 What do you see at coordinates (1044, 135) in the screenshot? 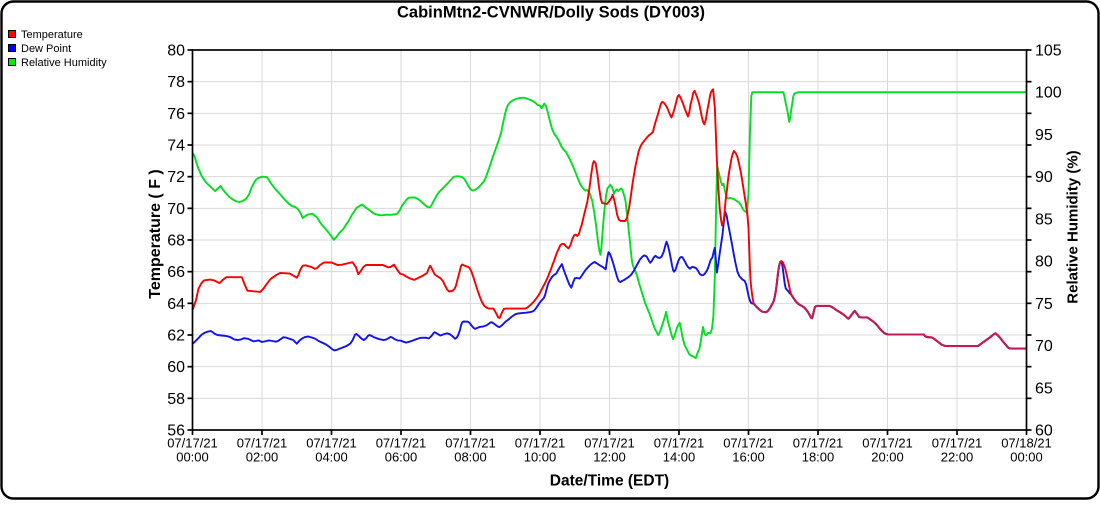
I see `svg-text: 95` at bounding box center [1044, 135].